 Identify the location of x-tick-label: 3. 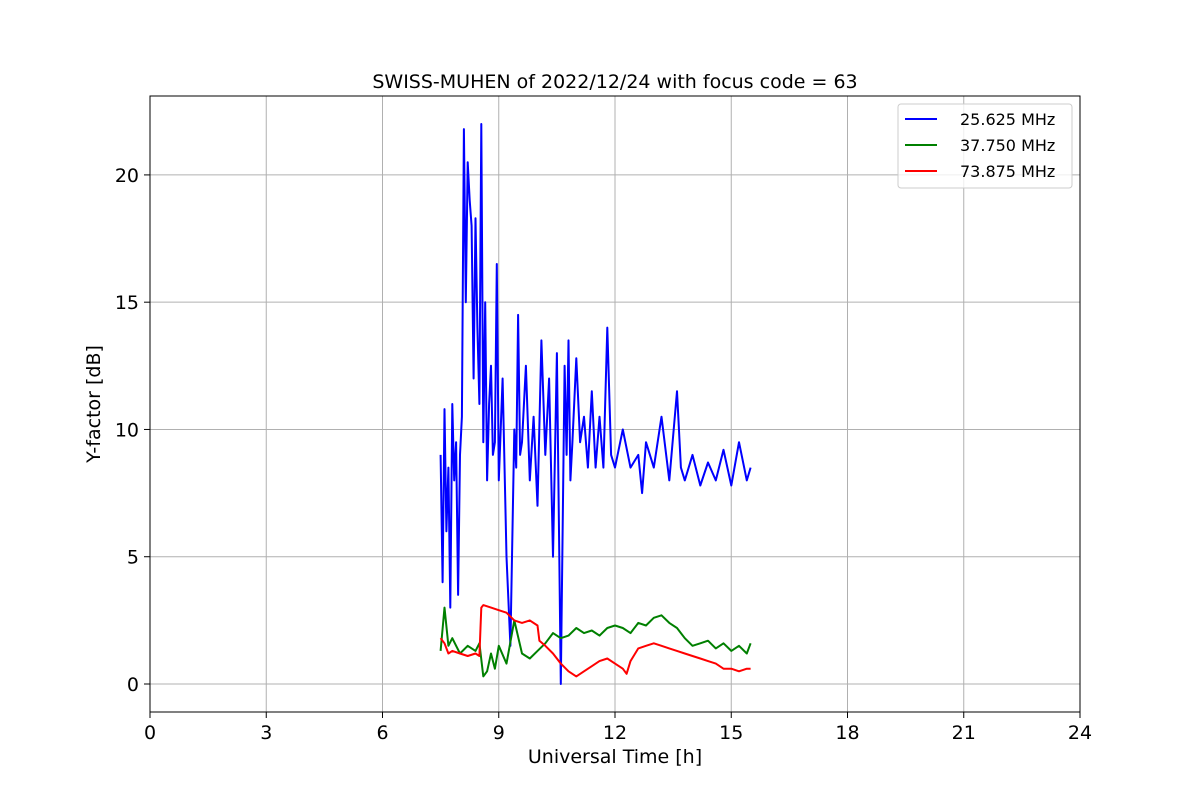
(266, 733).